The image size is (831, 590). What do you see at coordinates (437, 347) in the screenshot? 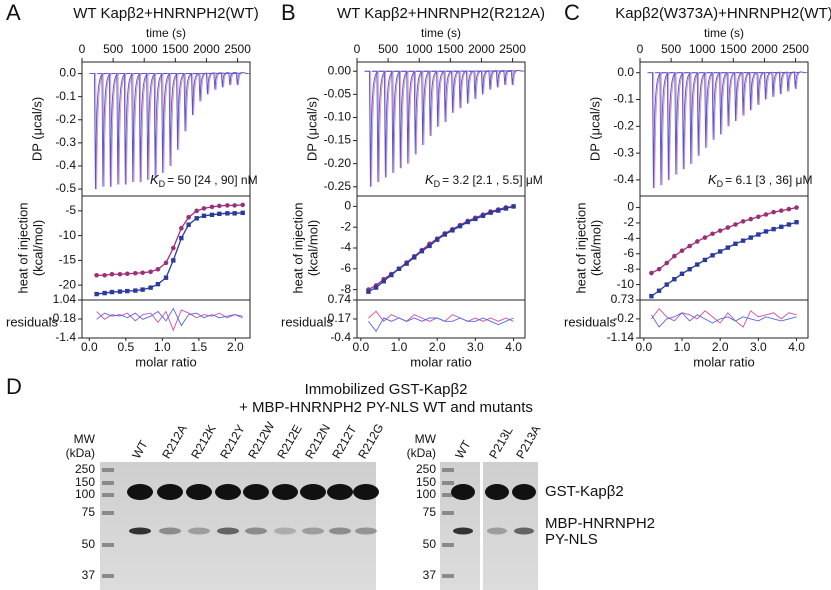
I see `ratio-tick-label: 2.0` at bounding box center [437, 347].